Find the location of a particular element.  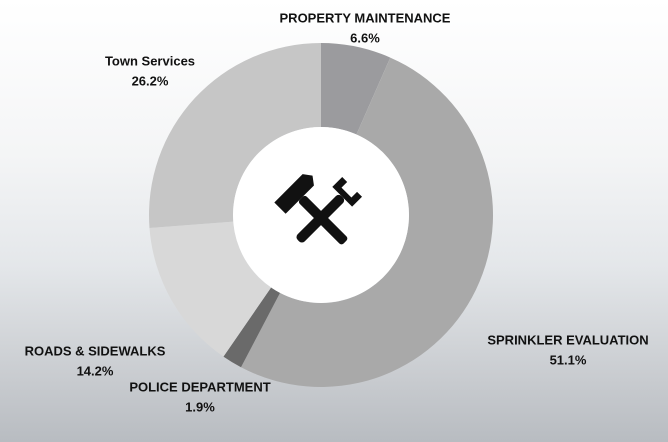

slice-label: SPRINKLER EVALUATION is located at coordinates (567, 339).